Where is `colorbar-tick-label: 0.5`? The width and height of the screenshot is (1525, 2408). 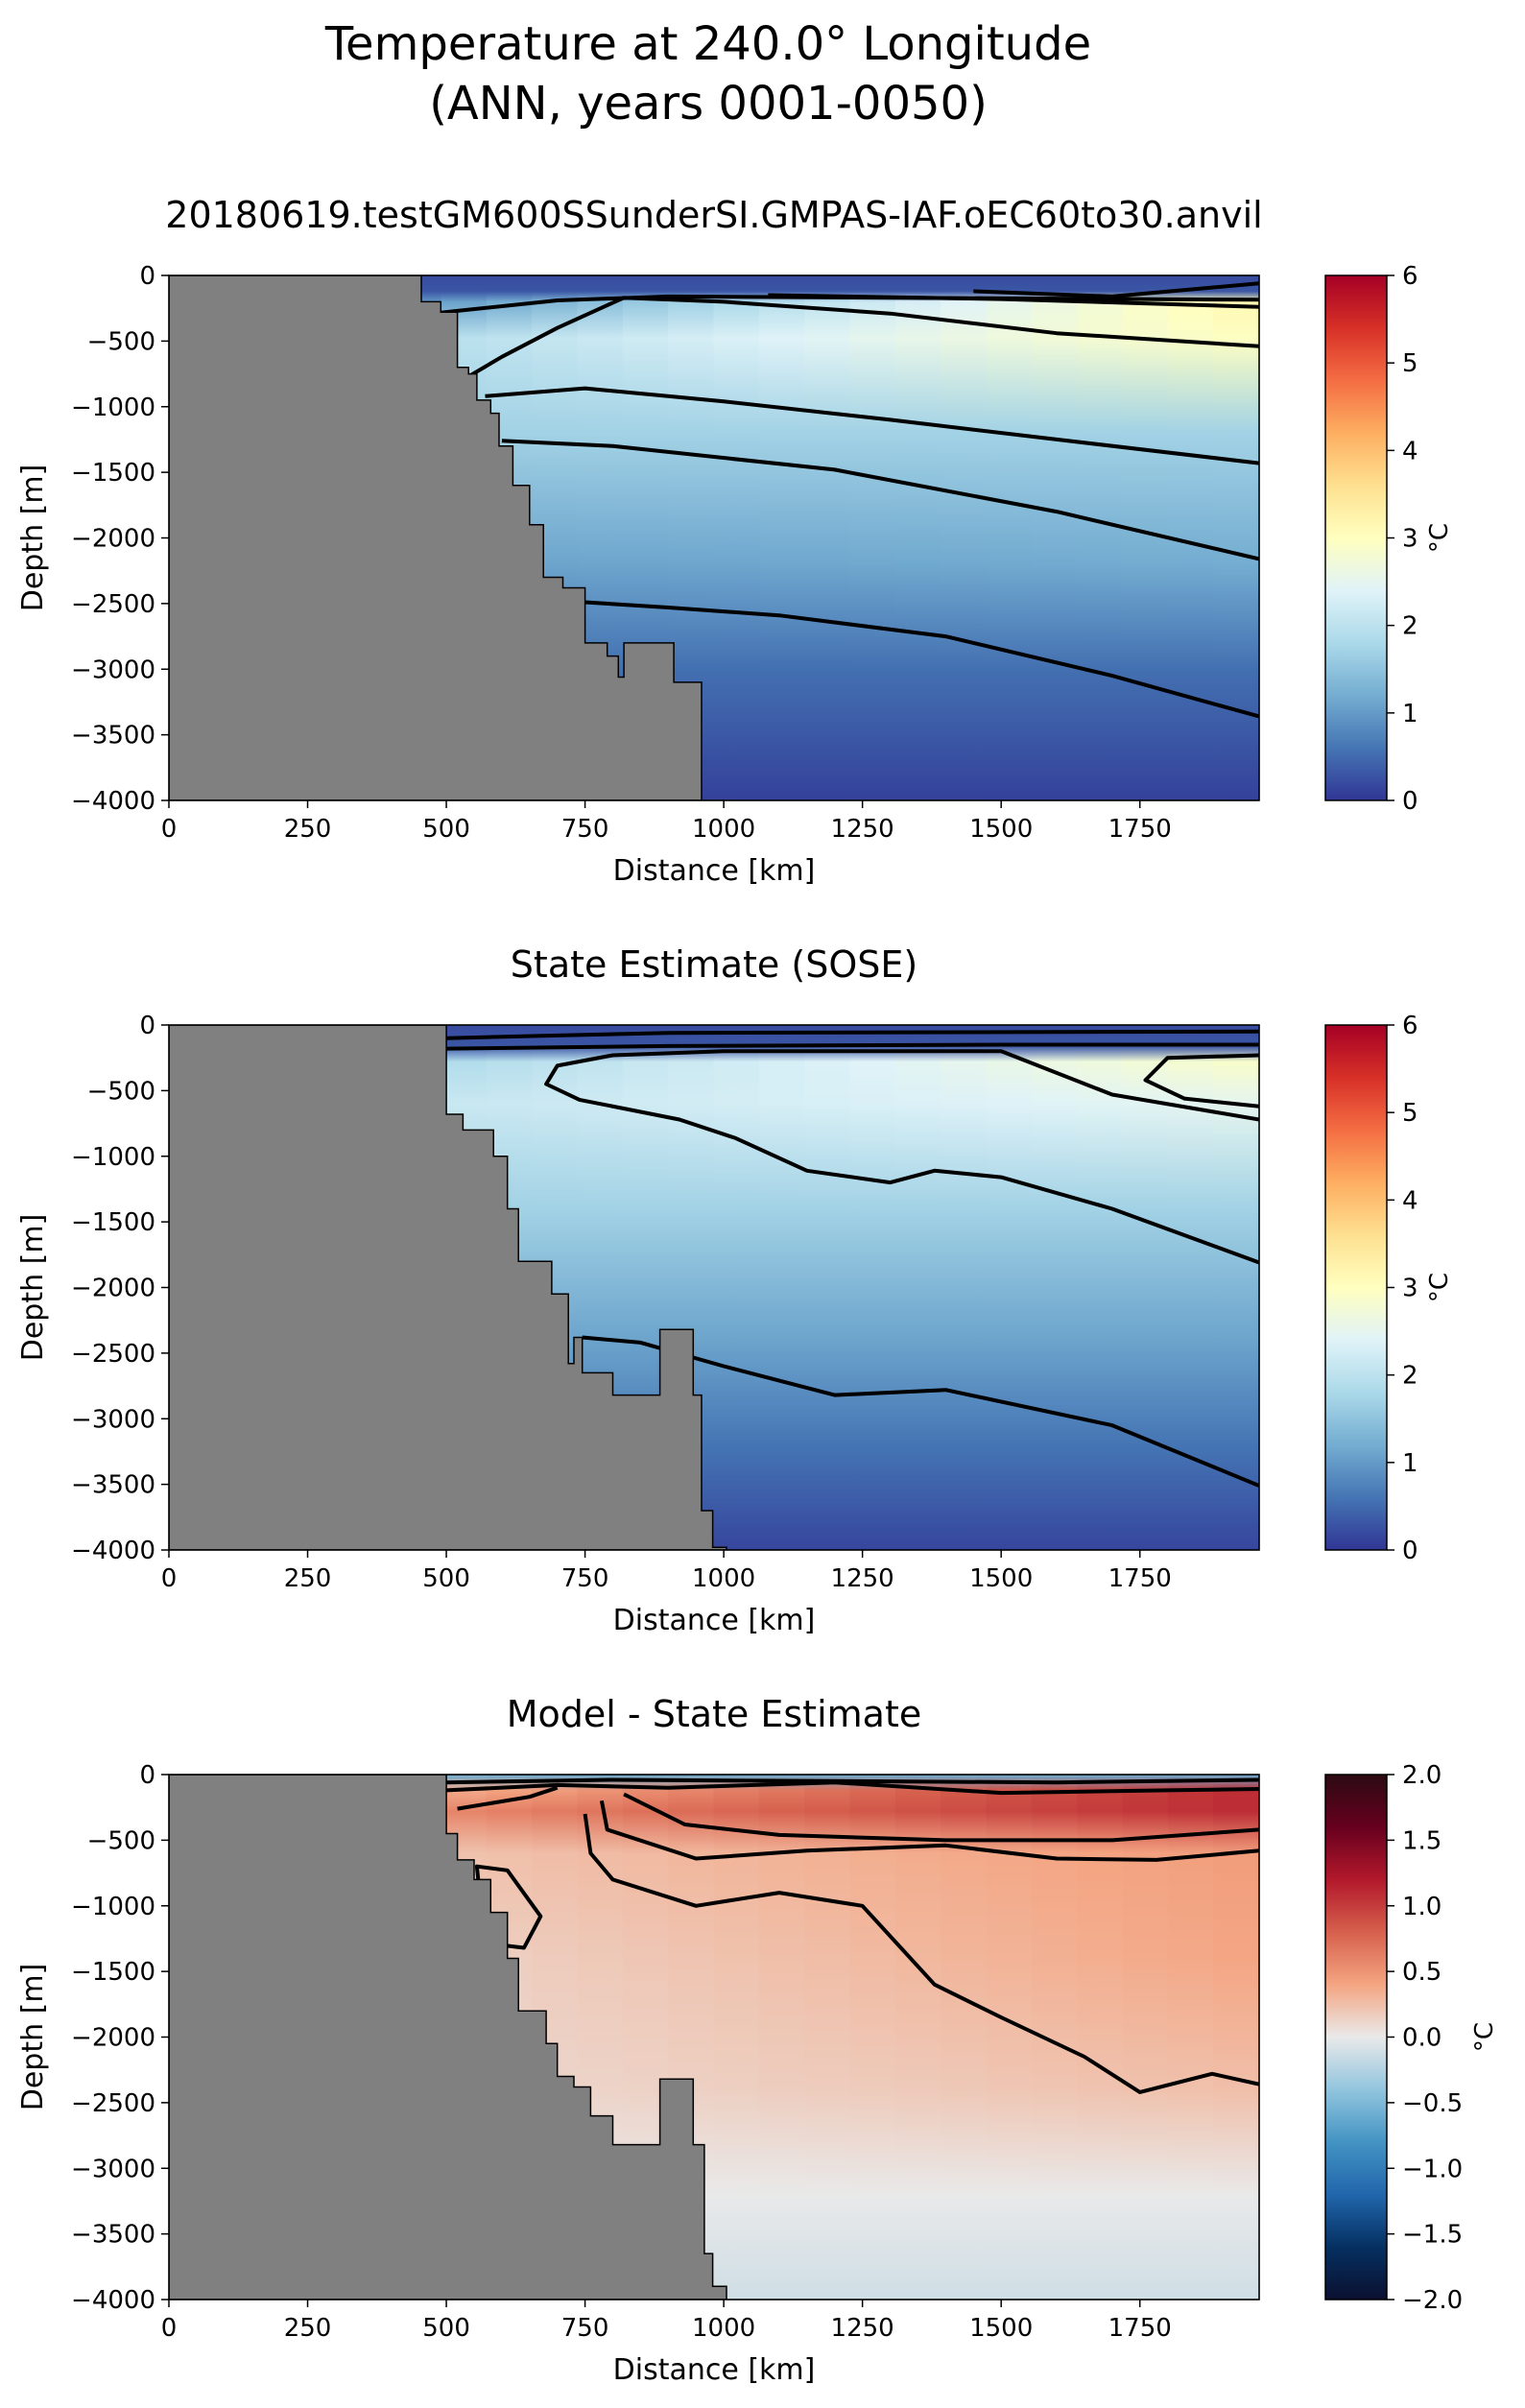
colorbar-tick-label: 0.5 is located at coordinates (1422, 1972).